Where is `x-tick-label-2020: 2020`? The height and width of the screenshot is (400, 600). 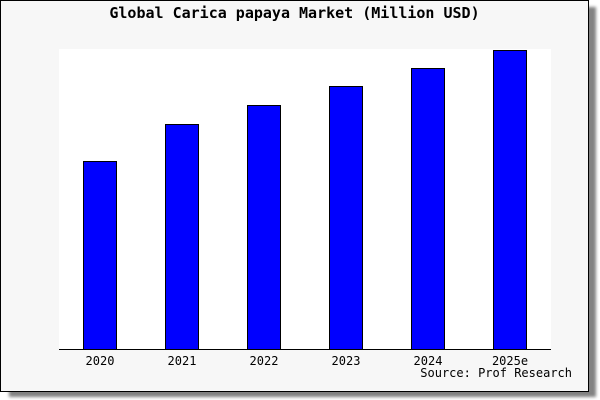 x-tick-label-2020: 2020 is located at coordinates (100, 361).